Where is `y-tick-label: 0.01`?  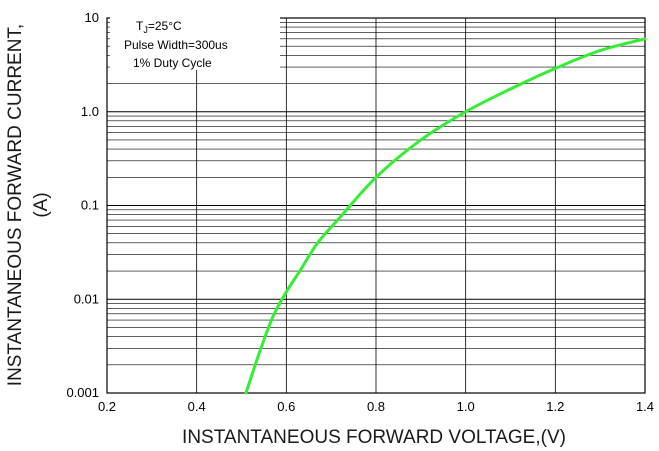 y-tick-label: 0.01 is located at coordinates (86, 298).